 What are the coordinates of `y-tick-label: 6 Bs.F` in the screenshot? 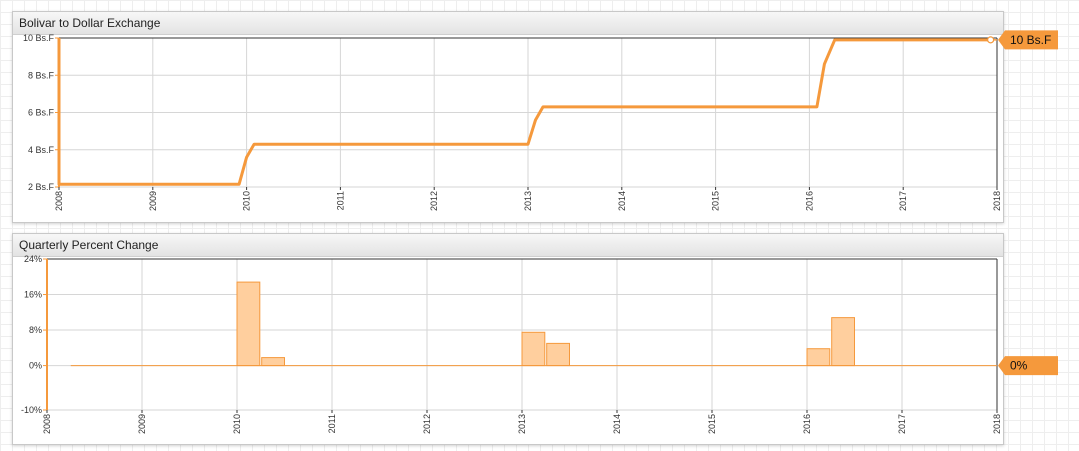 It's located at (41, 113).